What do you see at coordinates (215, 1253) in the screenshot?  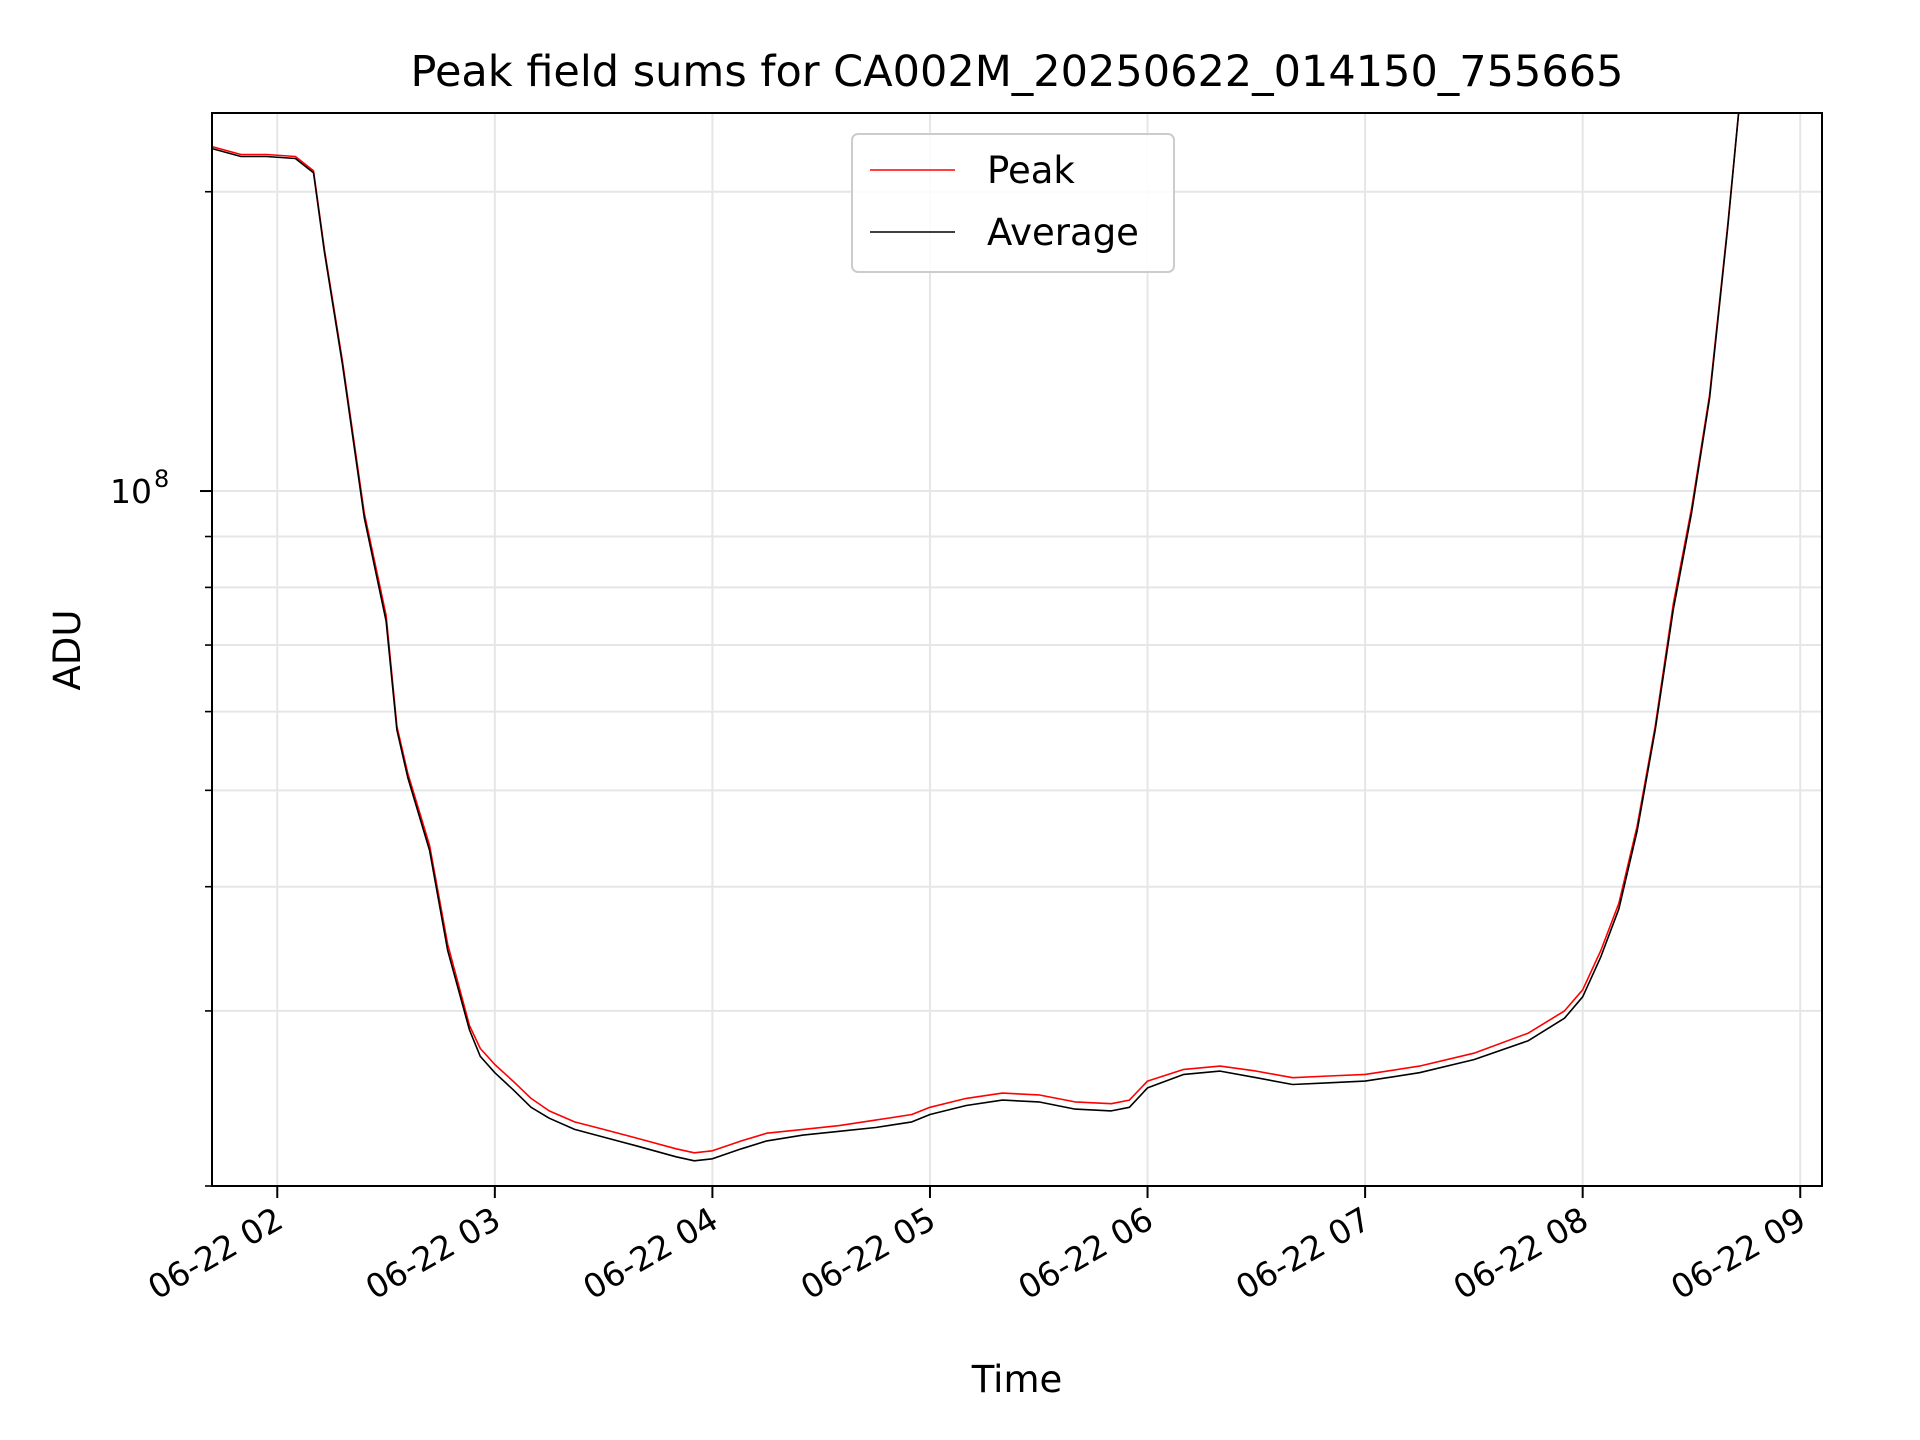 I see `x-tick-label: 06-22 02` at bounding box center [215, 1253].